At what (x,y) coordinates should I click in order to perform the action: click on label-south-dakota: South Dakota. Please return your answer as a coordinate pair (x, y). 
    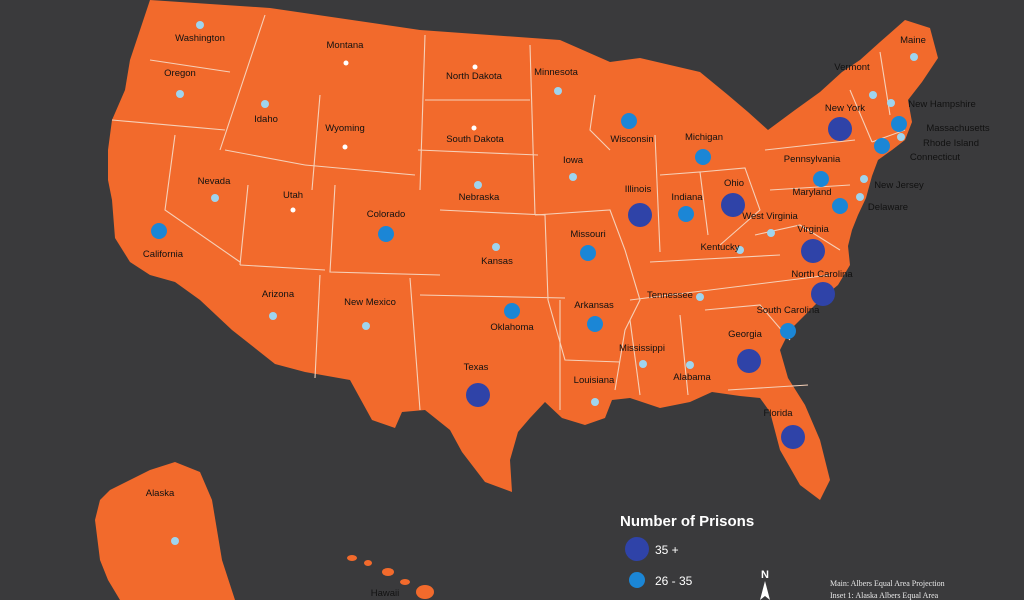
    Looking at the image, I should click on (475, 139).